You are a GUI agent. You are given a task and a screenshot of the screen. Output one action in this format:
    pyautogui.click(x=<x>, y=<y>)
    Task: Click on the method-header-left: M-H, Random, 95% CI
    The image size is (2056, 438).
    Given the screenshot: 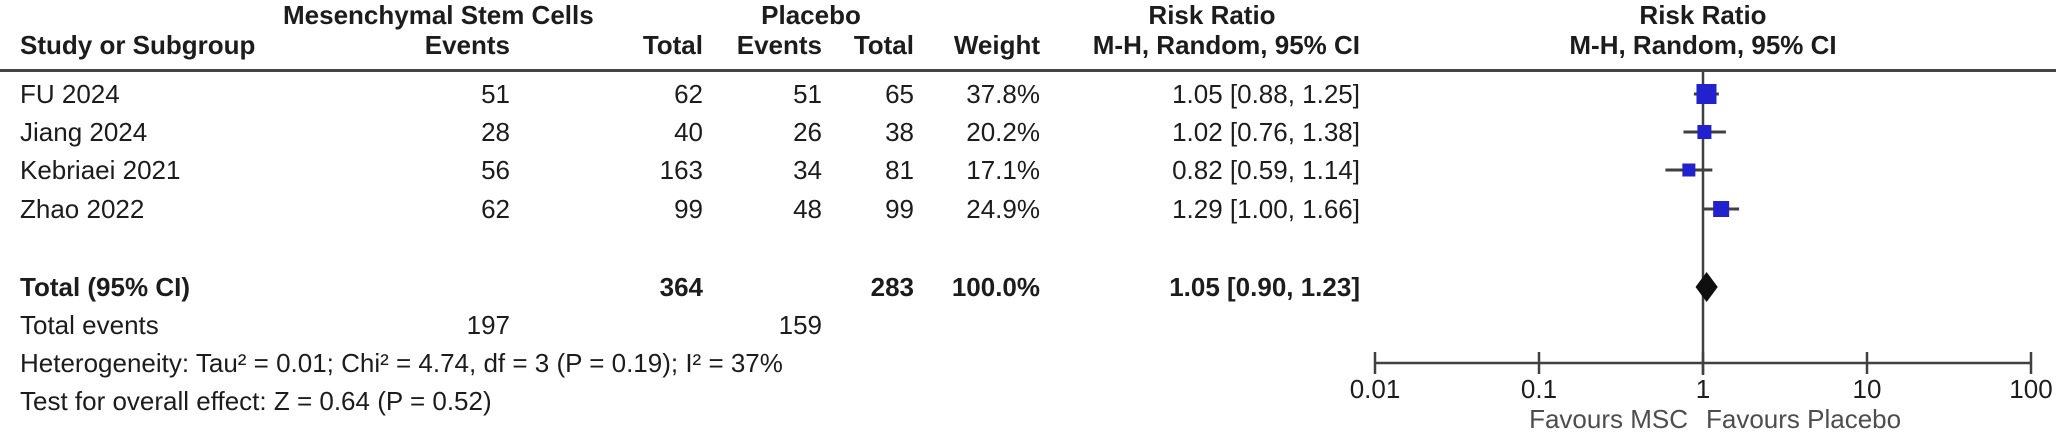 What is the action you would take?
    pyautogui.click(x=1226, y=45)
    